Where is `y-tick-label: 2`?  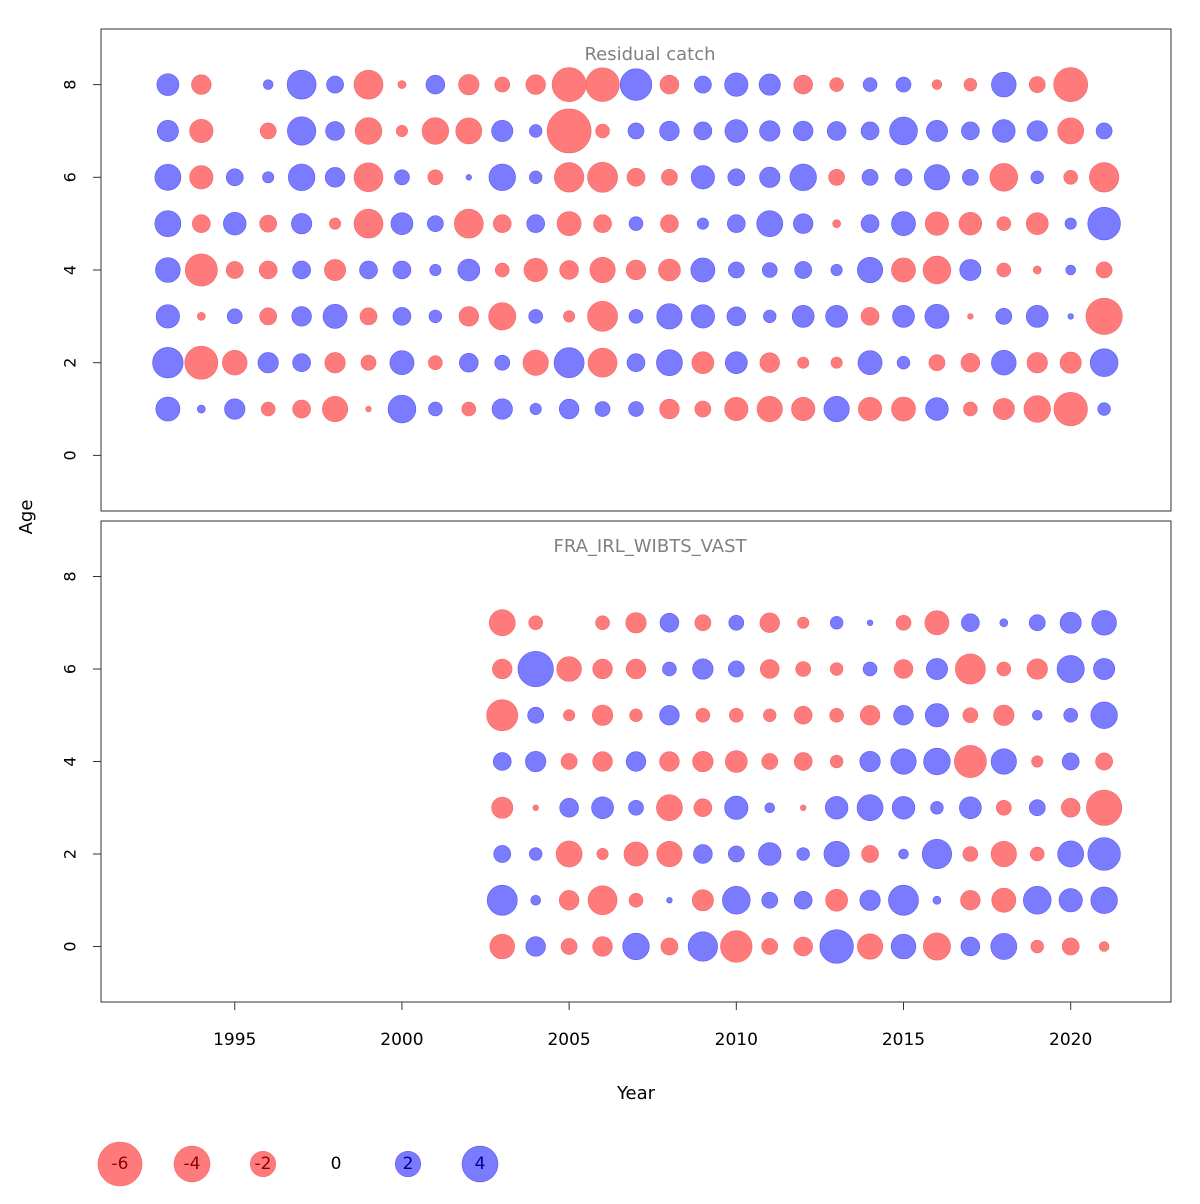 y-tick-label: 2 is located at coordinates (70, 363).